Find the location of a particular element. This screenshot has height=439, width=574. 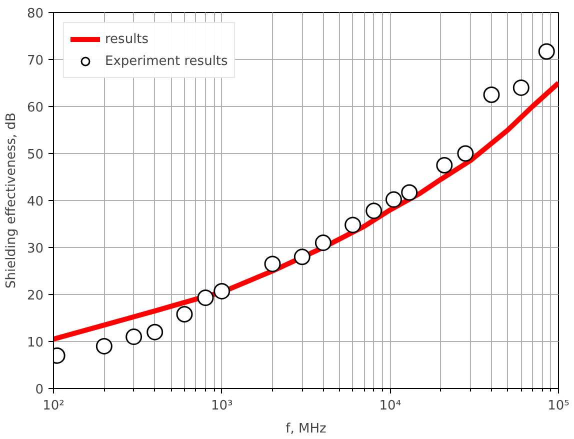

y-tick-label: 20 is located at coordinates (35, 296).